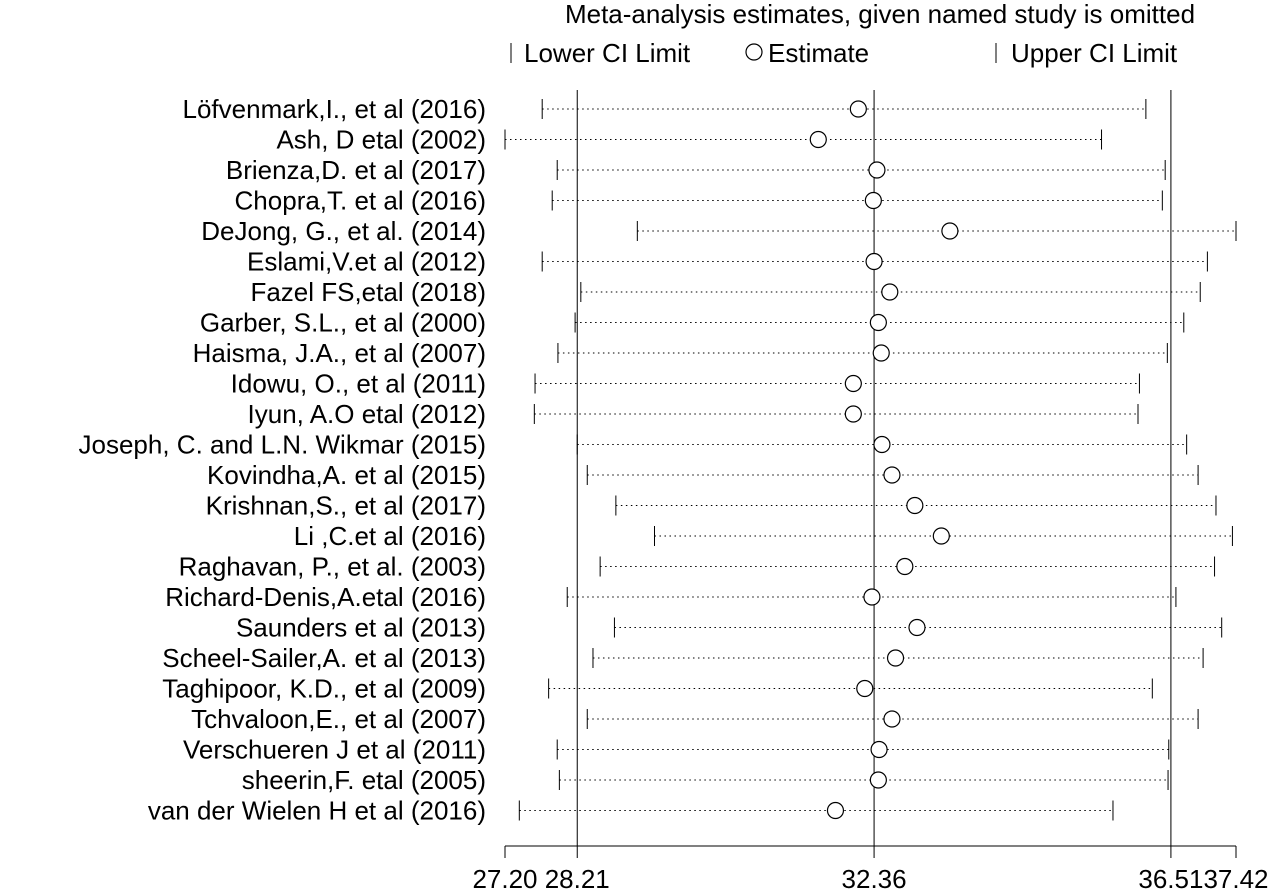  Describe the element at coordinates (346, 506) in the screenshot. I see `study-label: Krishnan,S., et al (2017)` at that location.